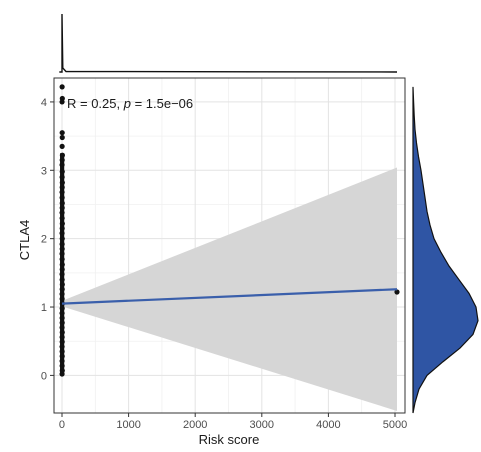  Describe the element at coordinates (44, 171) in the screenshot. I see `y-tick-label: 3` at that location.